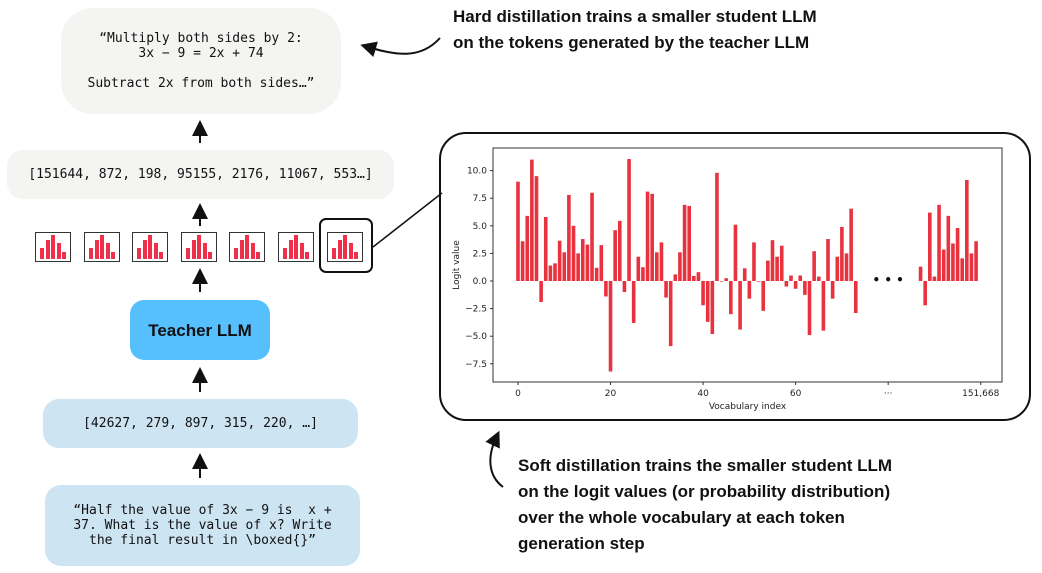  I want to click on y-axis-label: Logit value, so click(457, 265).